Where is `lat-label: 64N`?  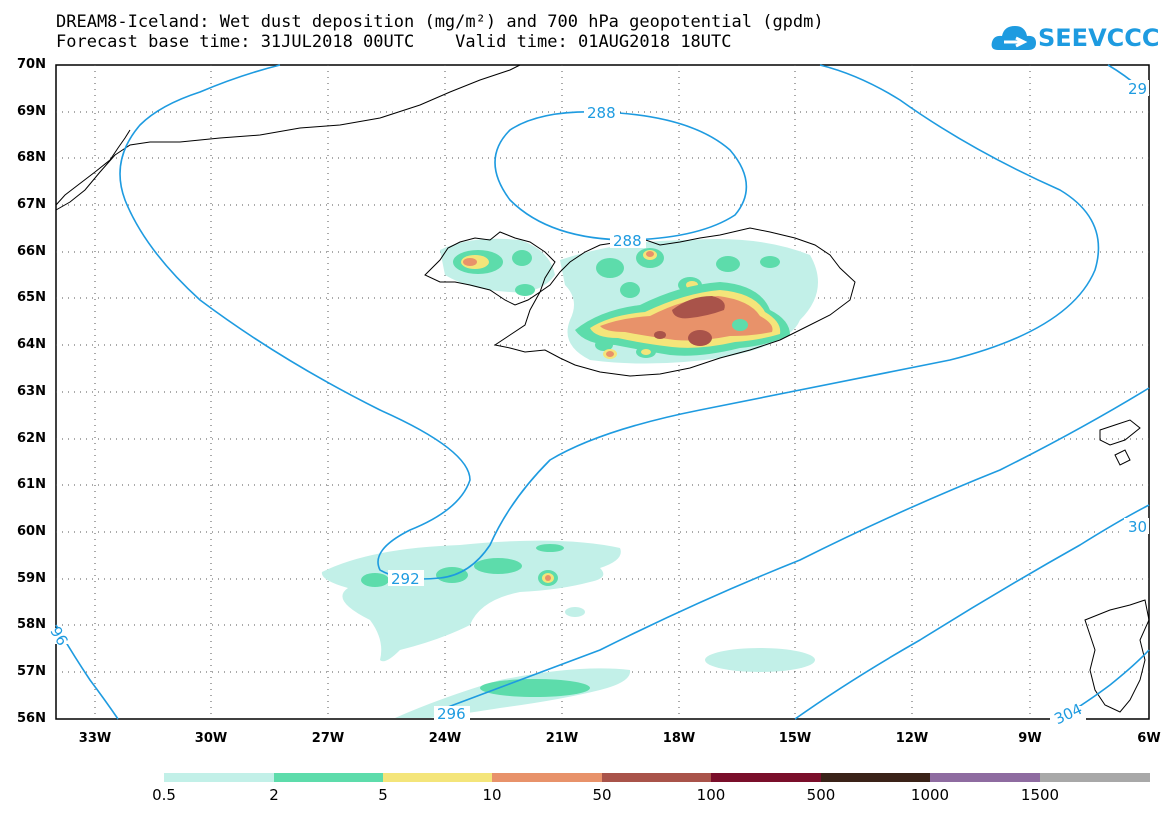 lat-label: 64N is located at coordinates (31, 344).